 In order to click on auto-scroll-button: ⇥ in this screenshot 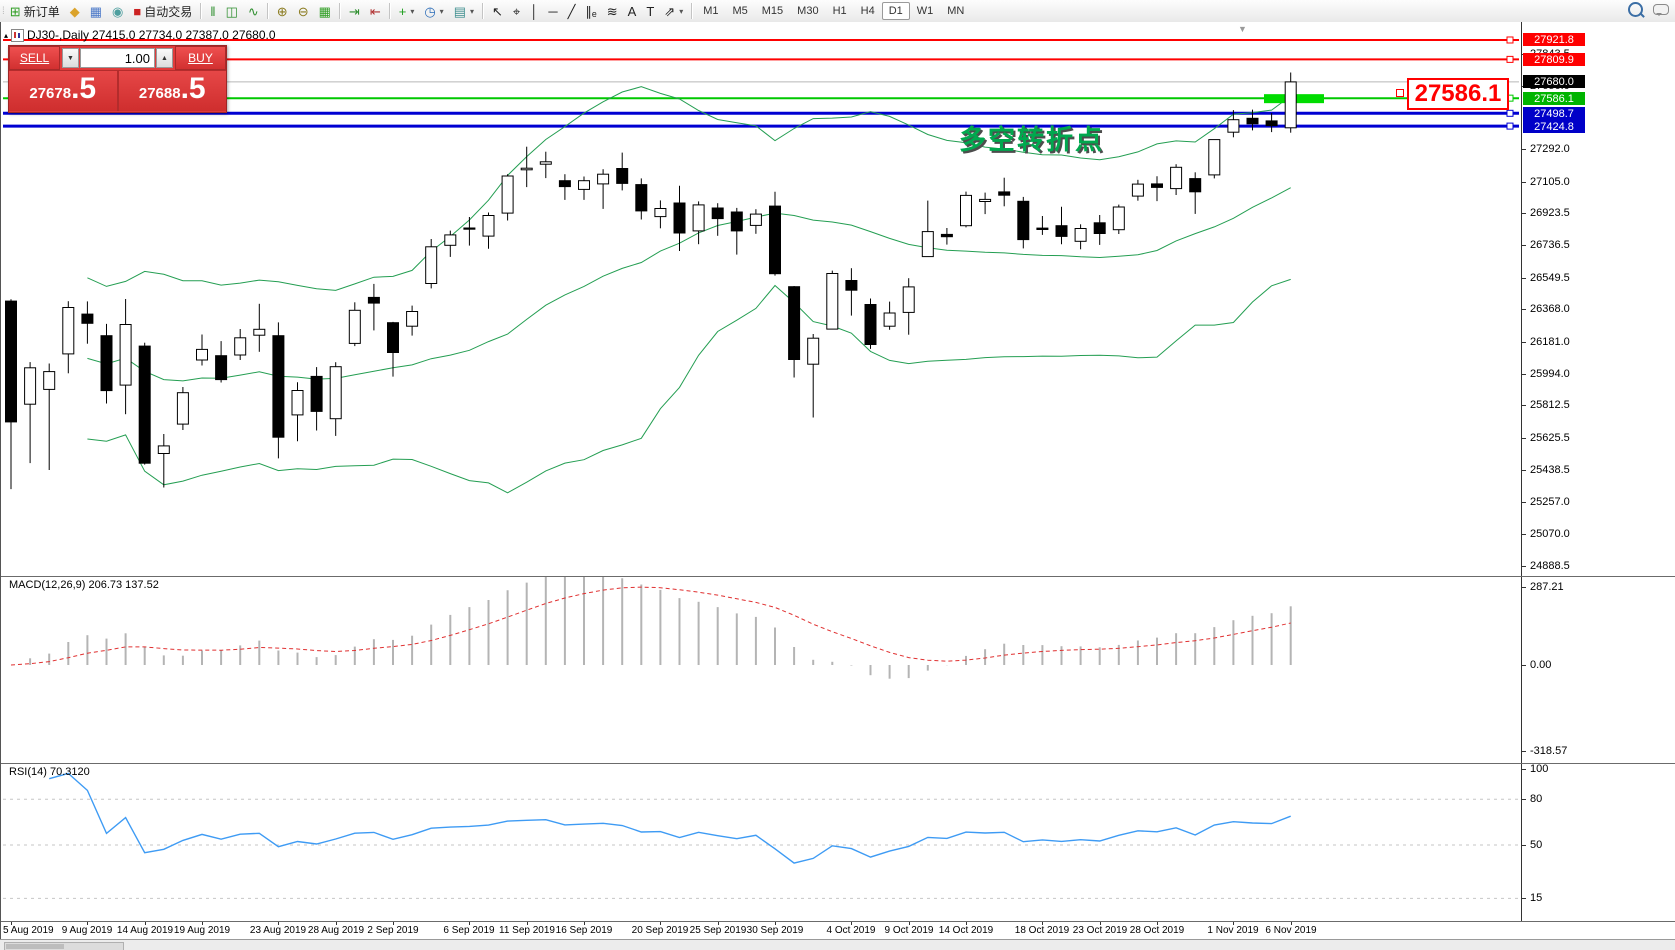, I will do `click(354, 11)`.